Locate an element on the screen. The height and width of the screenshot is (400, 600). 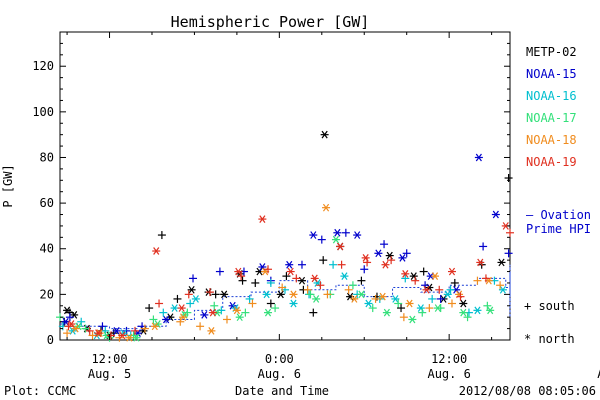
ovation-prime-hpi-path is located at coordinates (285, 297).